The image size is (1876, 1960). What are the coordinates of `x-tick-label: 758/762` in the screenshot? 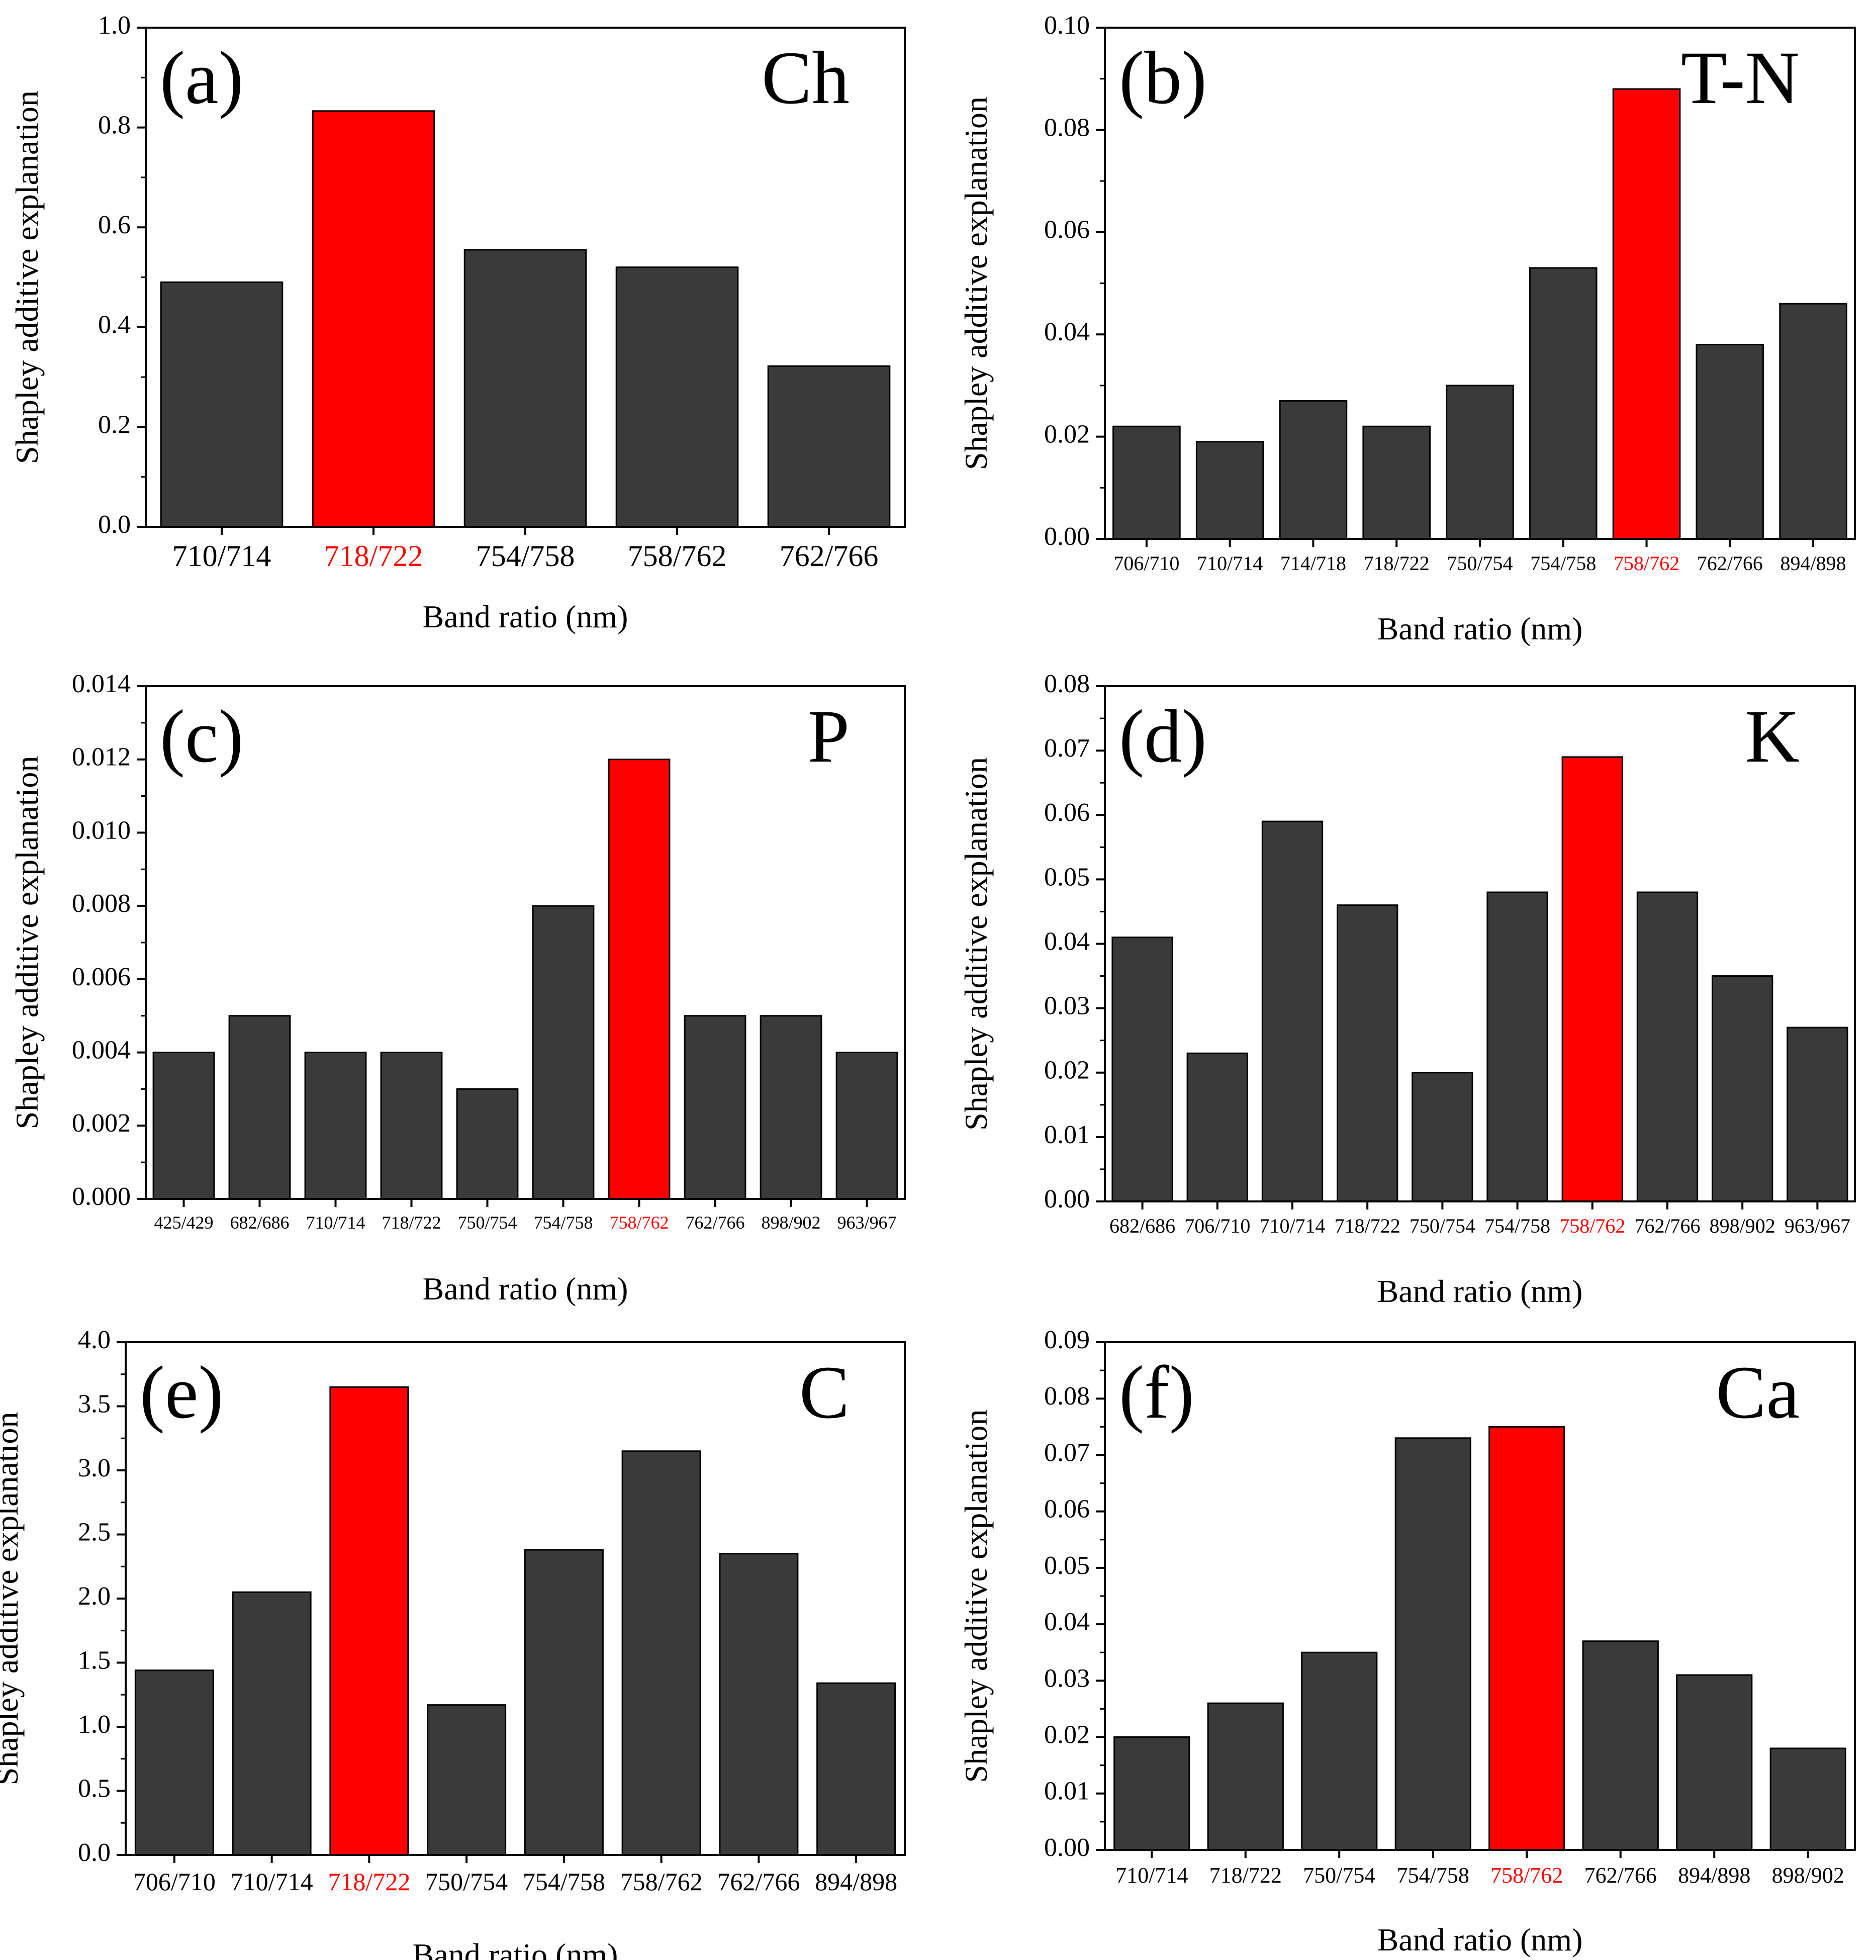 It's located at (639, 1222).